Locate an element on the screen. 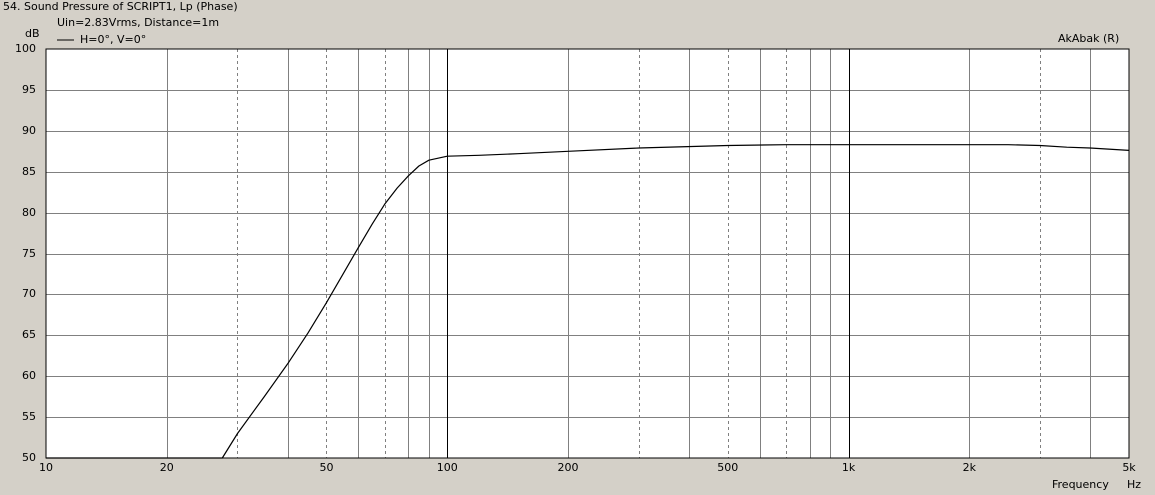  x-tick-label: 1k is located at coordinates (848, 467).